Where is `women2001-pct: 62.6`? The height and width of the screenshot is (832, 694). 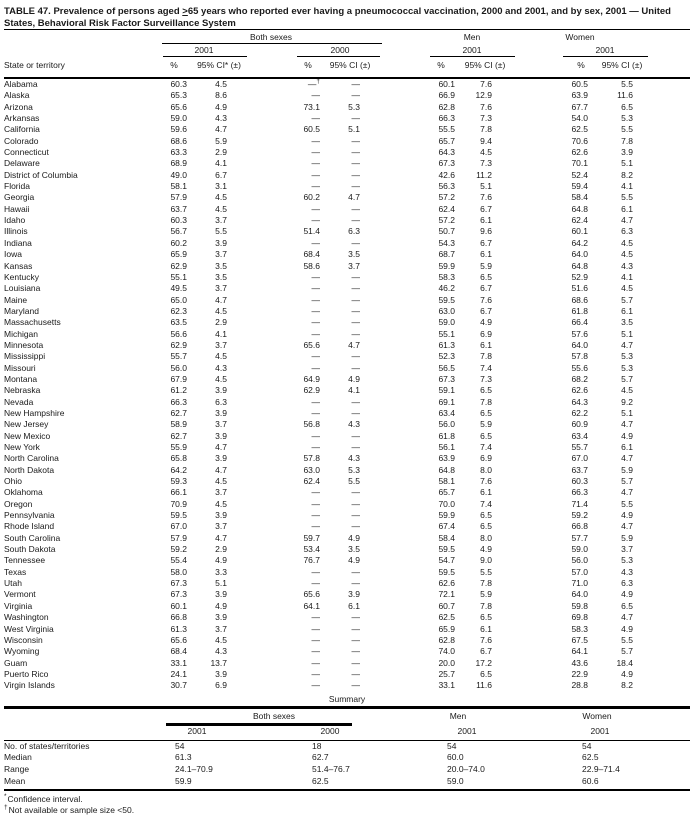
women2001-pct: 62.6 is located at coordinates (579, 390).